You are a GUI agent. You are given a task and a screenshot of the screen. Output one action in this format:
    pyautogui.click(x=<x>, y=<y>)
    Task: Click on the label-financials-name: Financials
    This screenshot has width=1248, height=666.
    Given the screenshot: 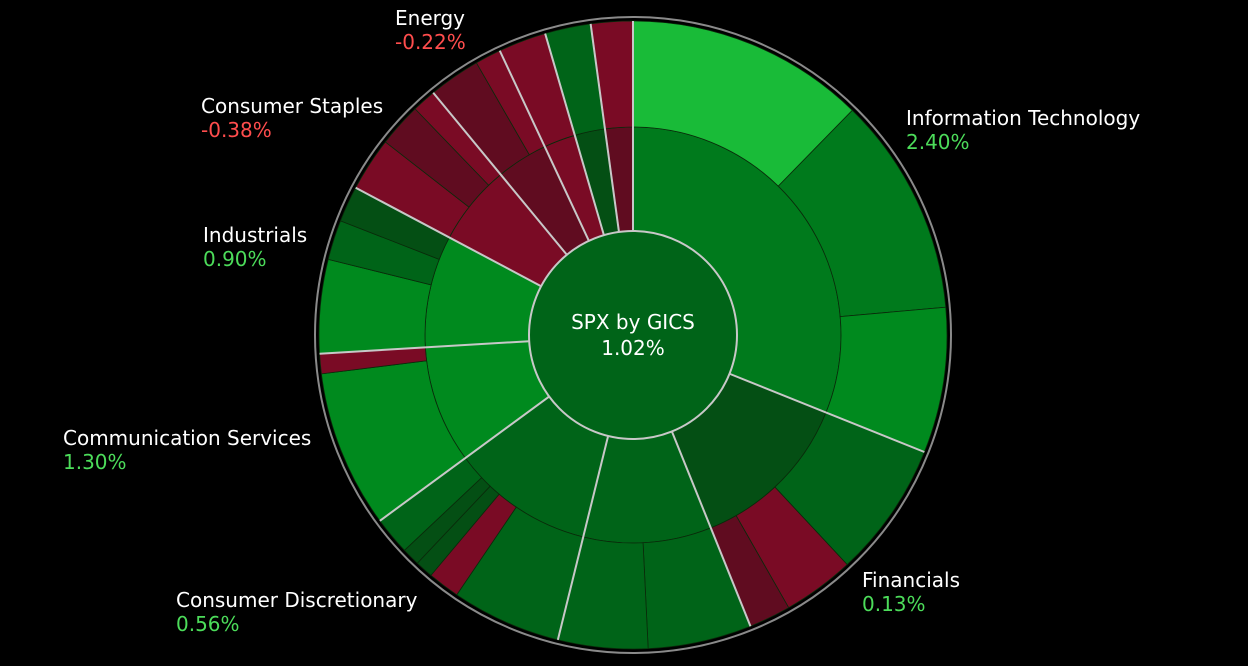 What is the action you would take?
    pyautogui.click(x=911, y=580)
    